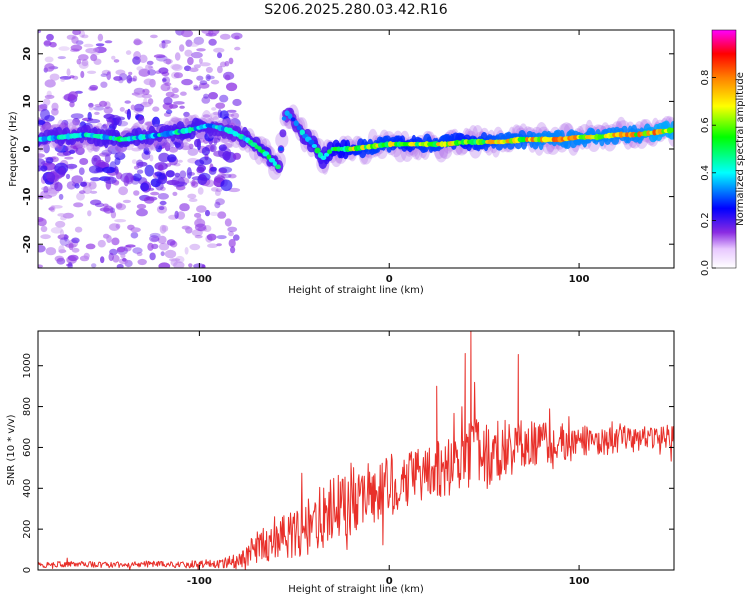 The image size is (750, 600). Describe the element at coordinates (199, 581) in the screenshot. I see `snr-x-tick-label: -100` at that location.